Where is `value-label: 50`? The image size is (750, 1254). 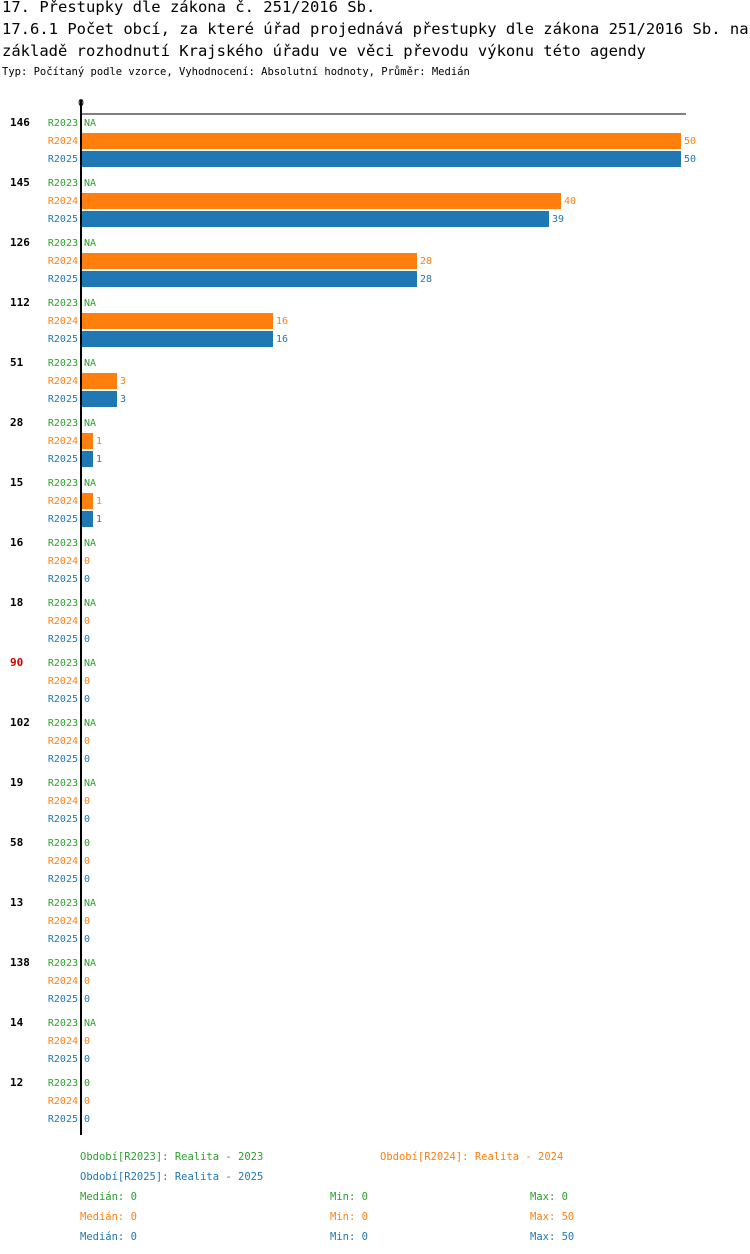
value-label: 50 is located at coordinates (690, 159).